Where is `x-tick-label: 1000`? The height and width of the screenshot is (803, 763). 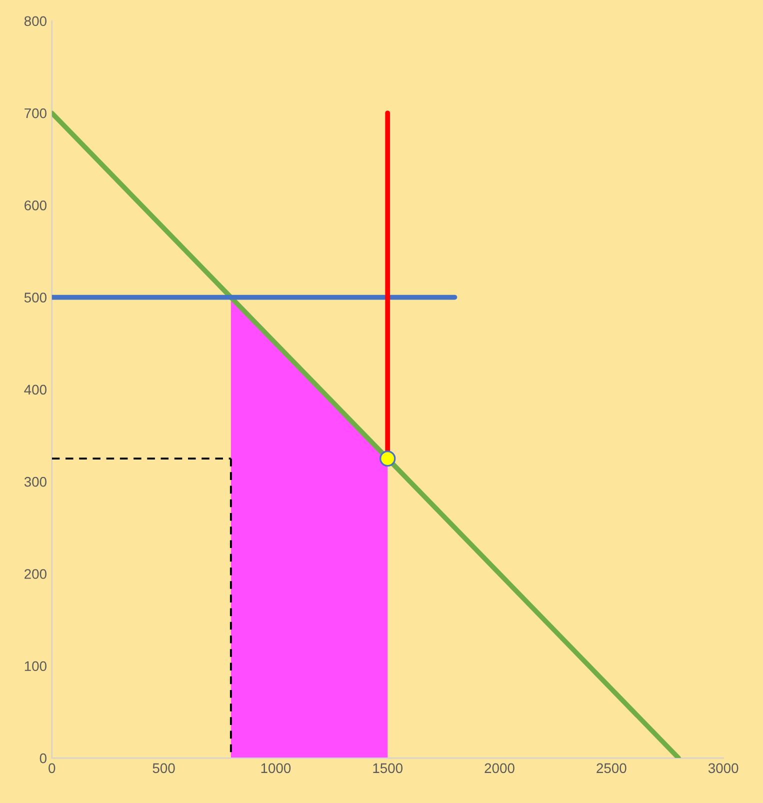 x-tick-label: 1000 is located at coordinates (276, 768).